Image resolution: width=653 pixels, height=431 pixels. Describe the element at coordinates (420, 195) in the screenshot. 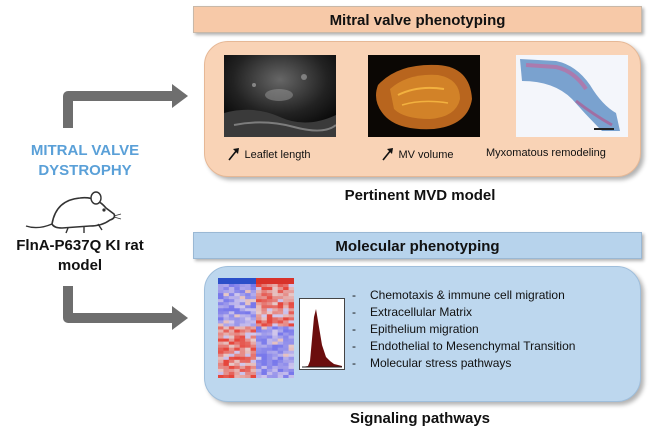

I see `pertinent-mvd-model-caption: Pertinent MVD model` at that location.